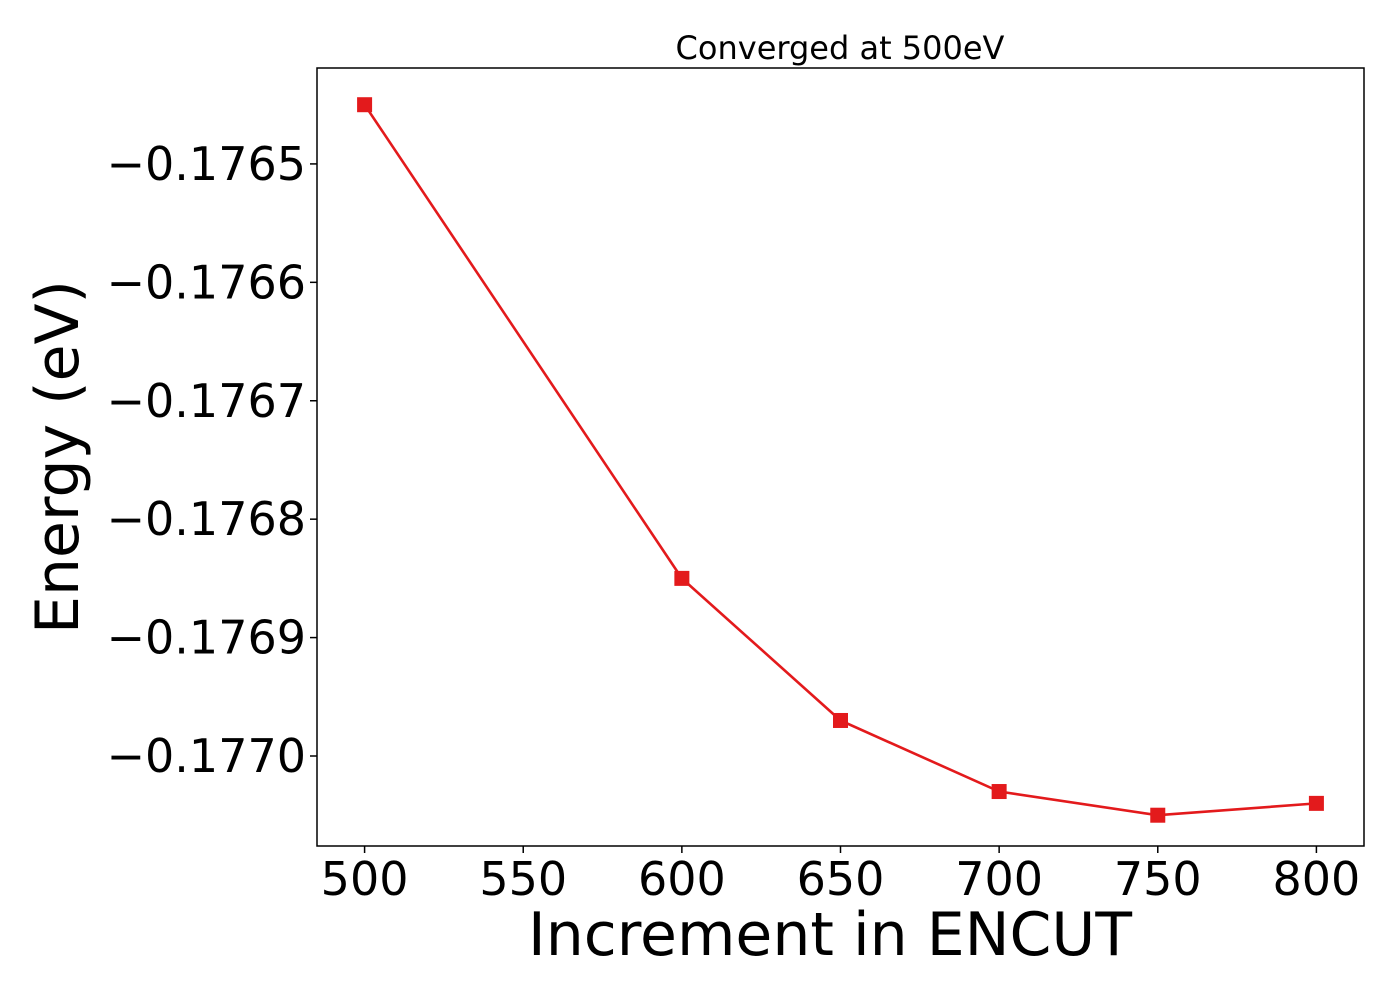 This screenshot has width=1400, height=1000. What do you see at coordinates (1158, 879) in the screenshot?
I see `x-tick-label: 750` at bounding box center [1158, 879].